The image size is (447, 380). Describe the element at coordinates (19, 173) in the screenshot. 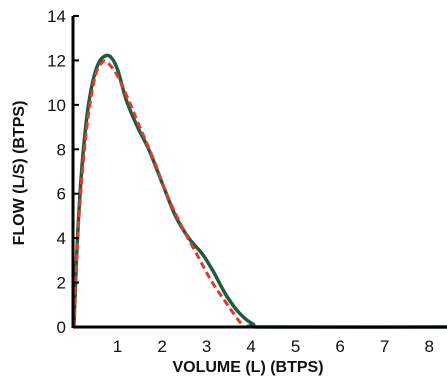

I see `y-axis-title: FLOW (L/S) (BTPS)` at that location.